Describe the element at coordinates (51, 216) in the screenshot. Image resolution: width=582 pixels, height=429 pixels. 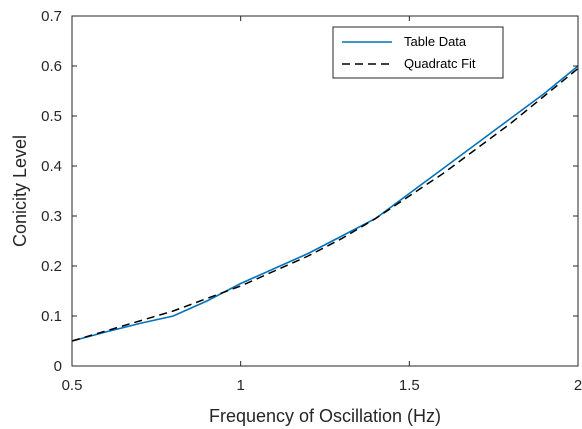
I see `y-tick-label: 0.3` at that location.